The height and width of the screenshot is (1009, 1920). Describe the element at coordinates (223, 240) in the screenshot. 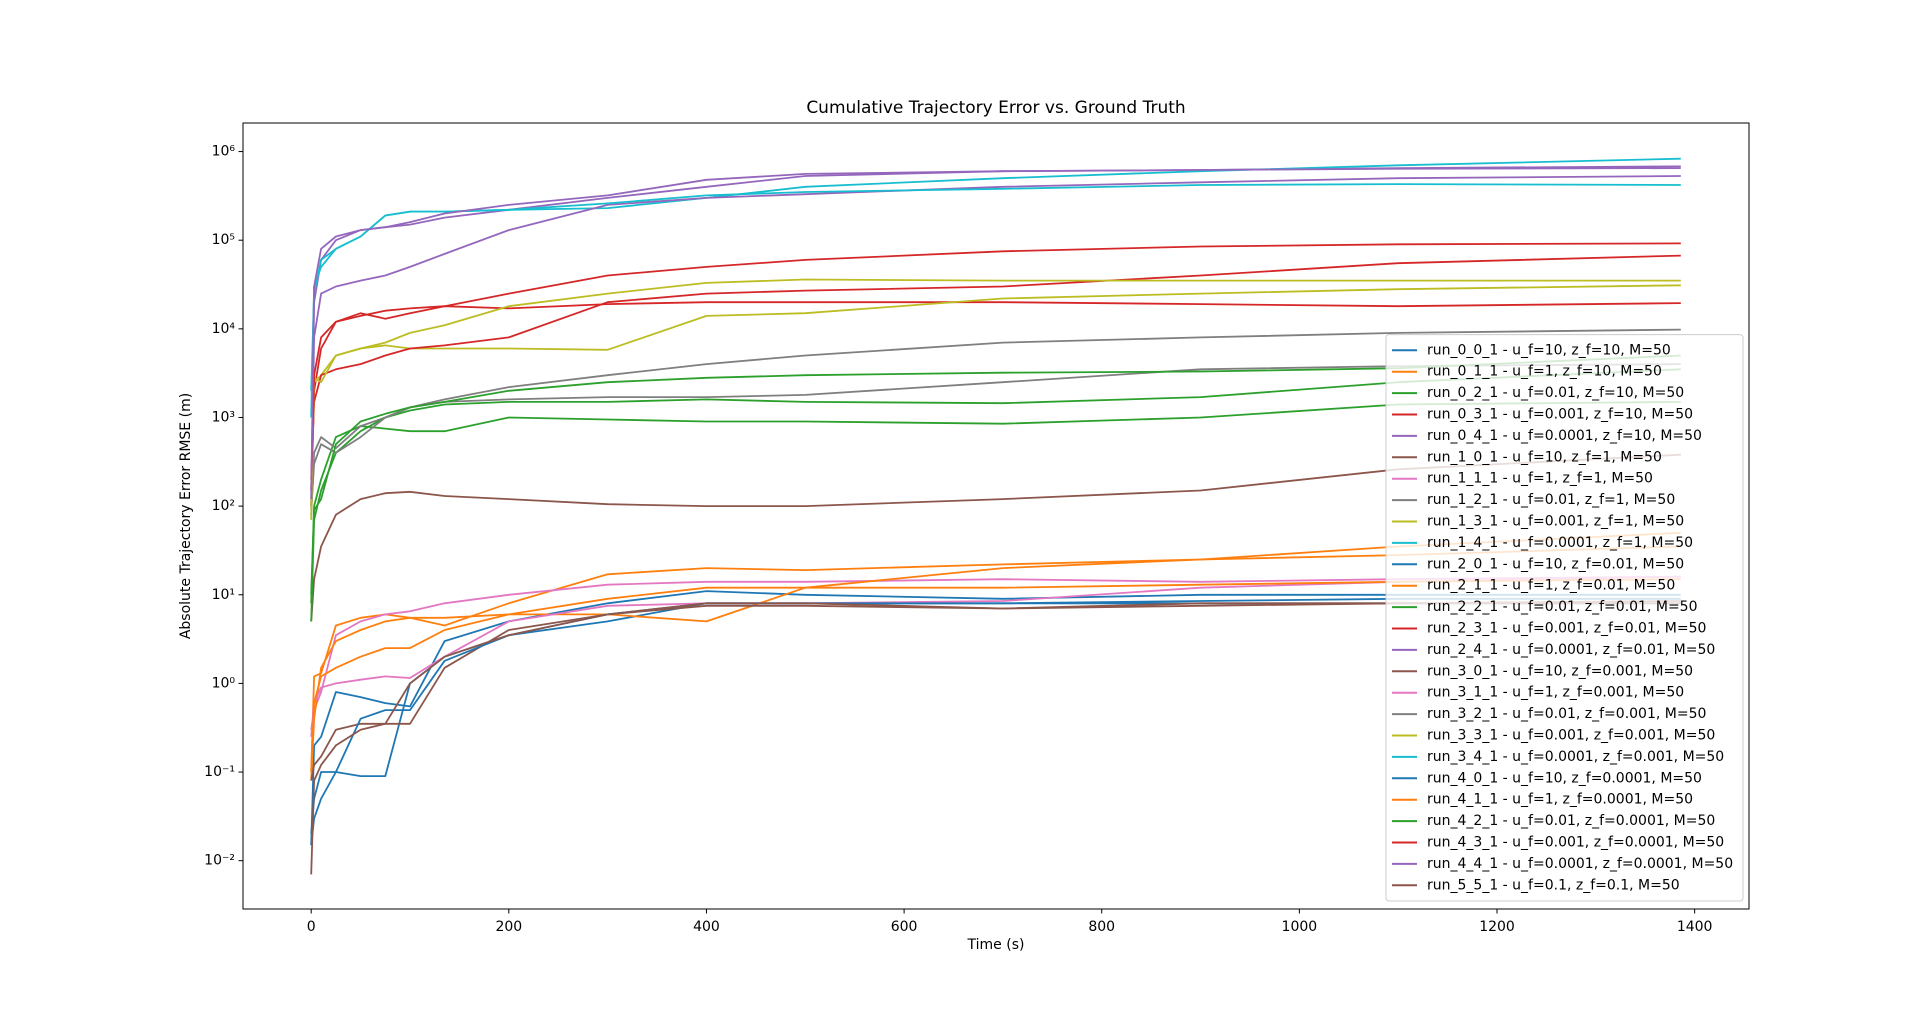

I see `y-tick-label: 10⁵` at that location.